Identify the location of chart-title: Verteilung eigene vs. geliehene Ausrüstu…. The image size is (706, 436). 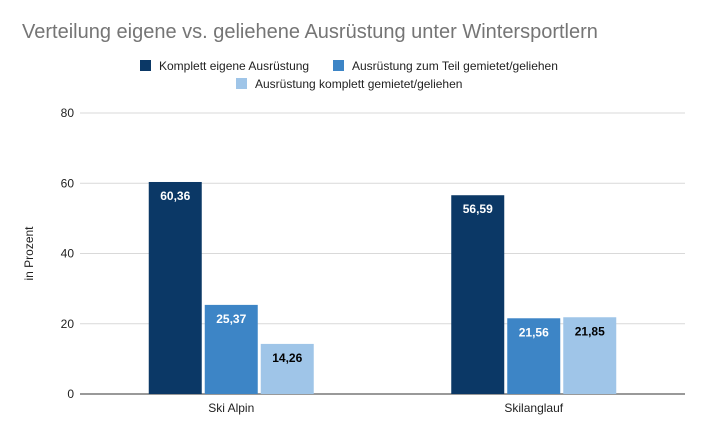
(310, 32).